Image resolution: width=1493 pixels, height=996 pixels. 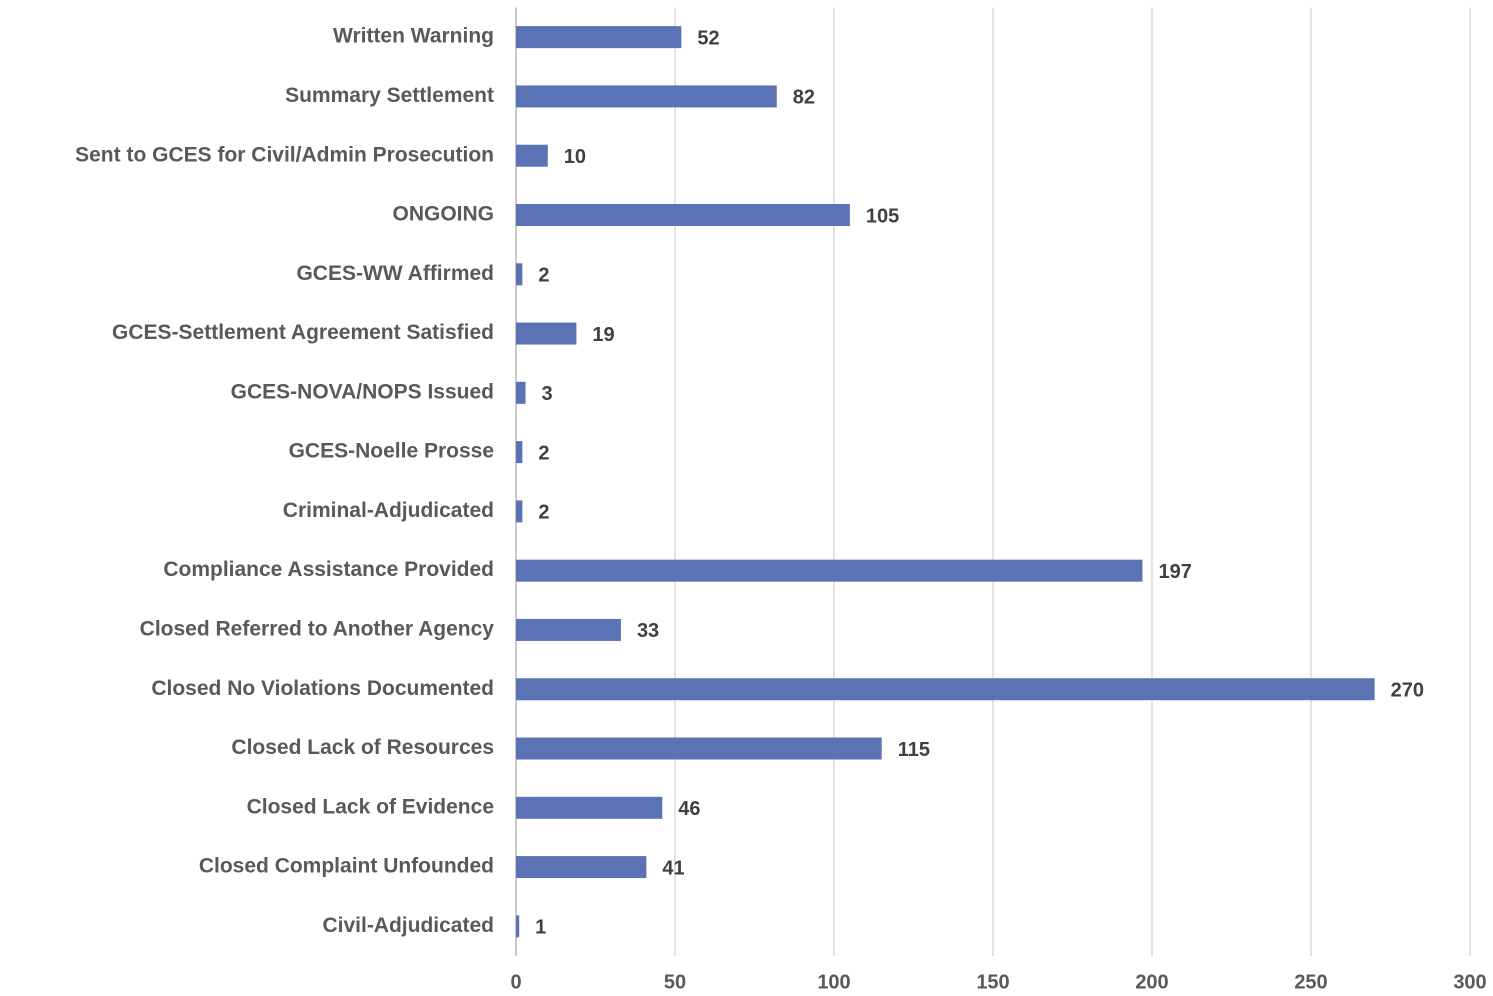 What do you see at coordinates (1174, 572) in the screenshot?
I see `value-label: 197` at bounding box center [1174, 572].